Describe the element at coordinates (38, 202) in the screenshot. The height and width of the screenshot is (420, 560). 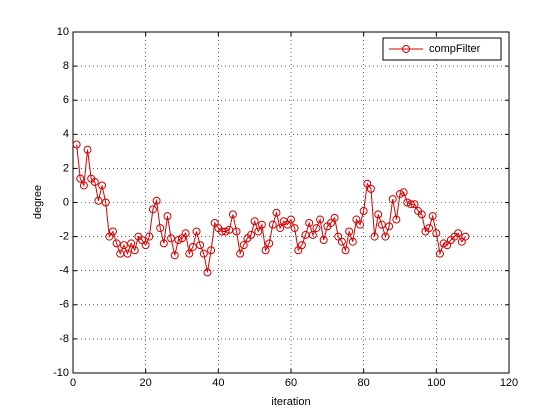
I see `y-axis-label: degree` at that location.